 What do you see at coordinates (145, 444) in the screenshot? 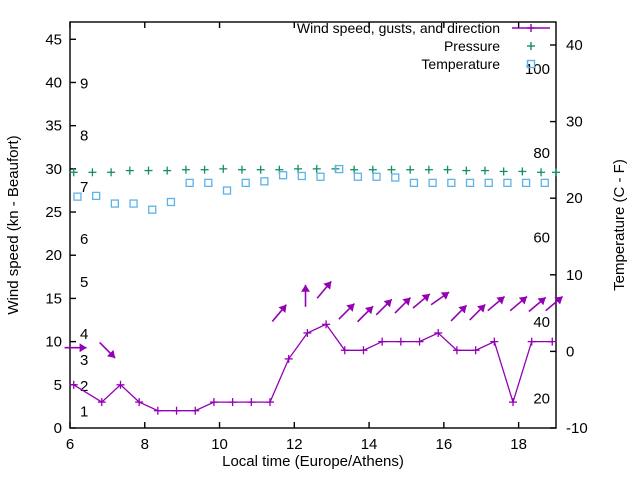
I see `x-tick-label: 8` at bounding box center [145, 444].